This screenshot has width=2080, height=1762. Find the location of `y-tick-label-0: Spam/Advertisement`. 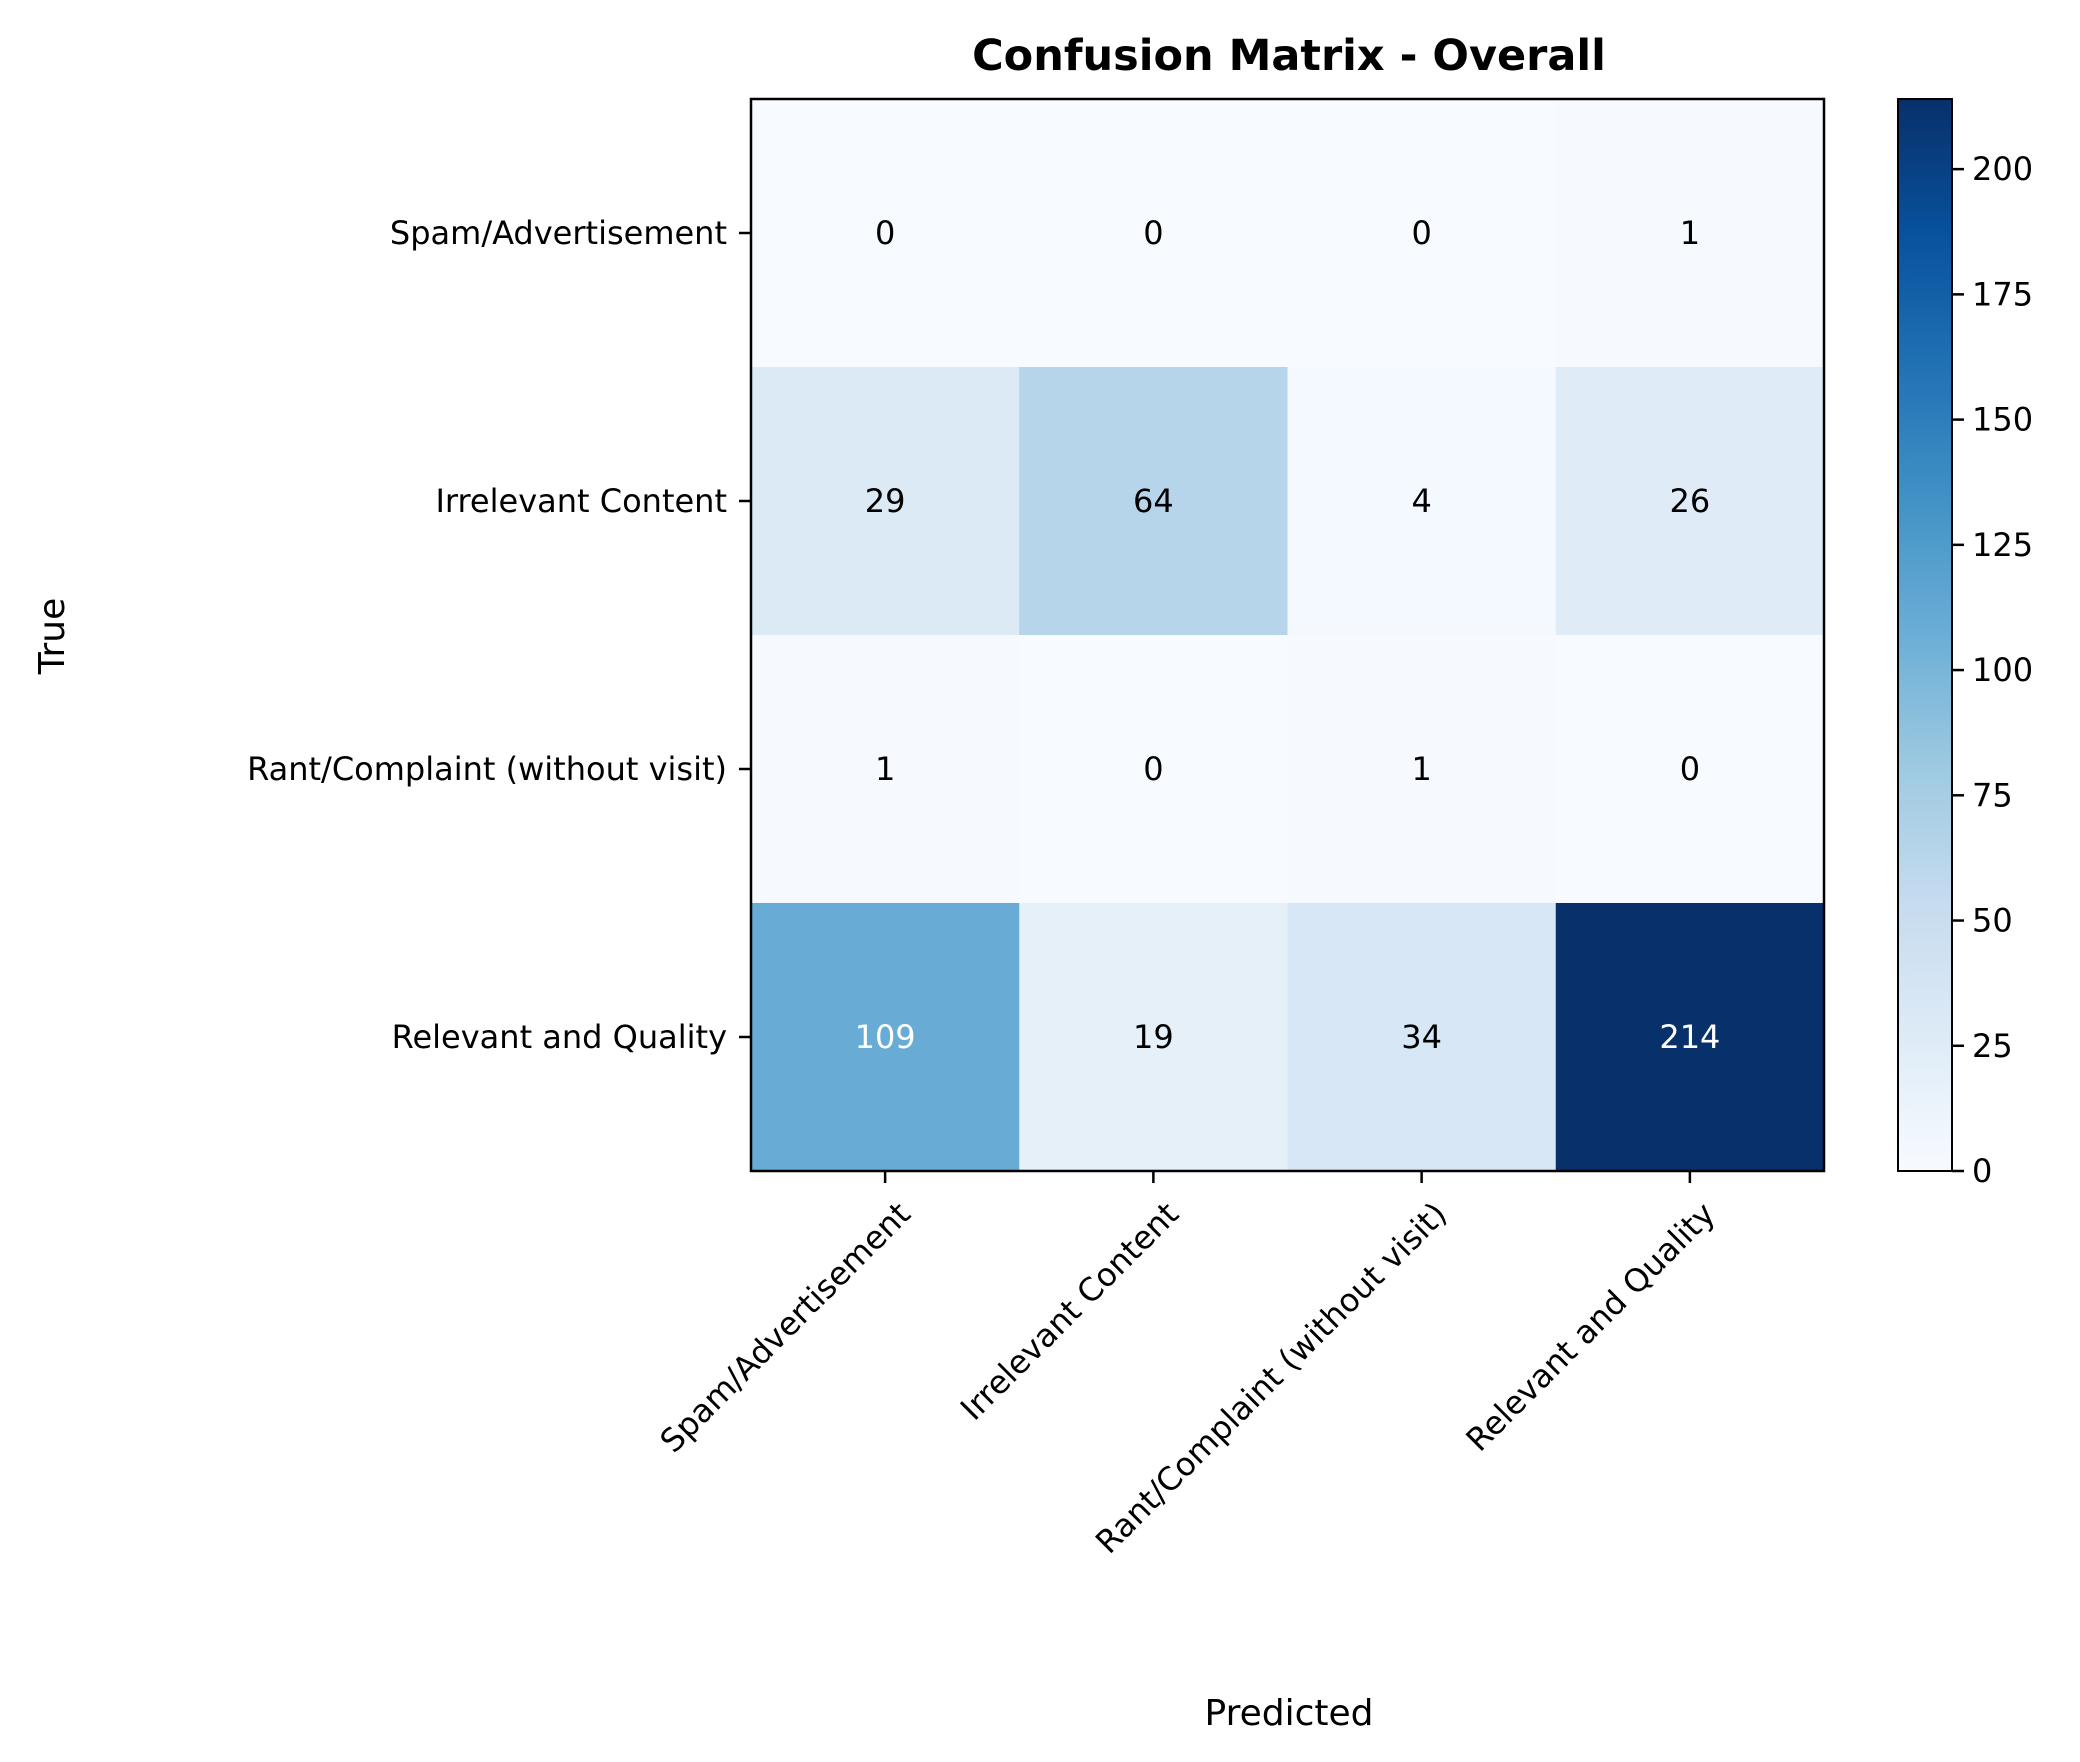

y-tick-label-0: Spam/Advertisement is located at coordinates (558, 233).